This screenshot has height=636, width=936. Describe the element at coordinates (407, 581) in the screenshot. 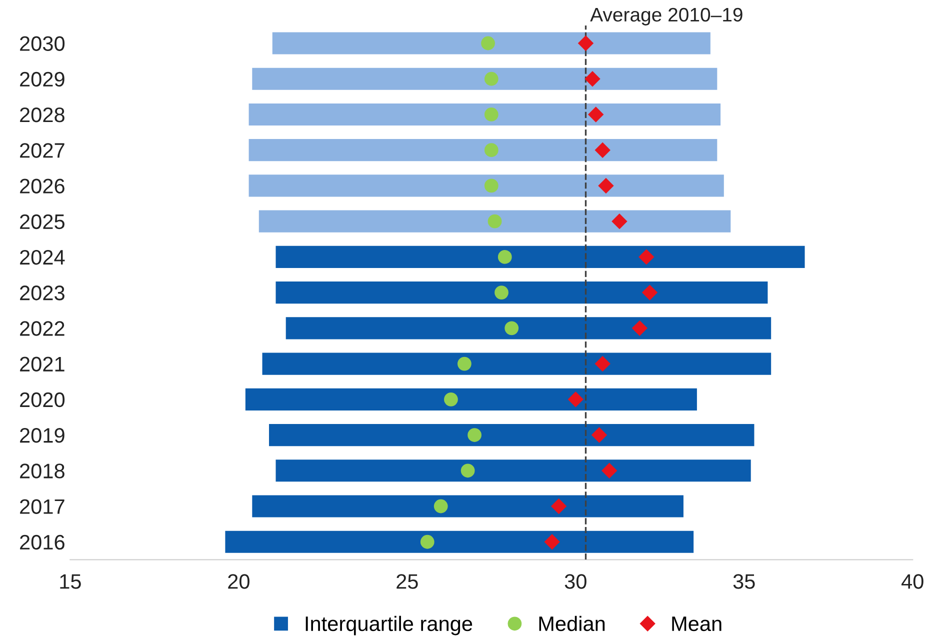

I see `x-tick-label: 25` at that location.